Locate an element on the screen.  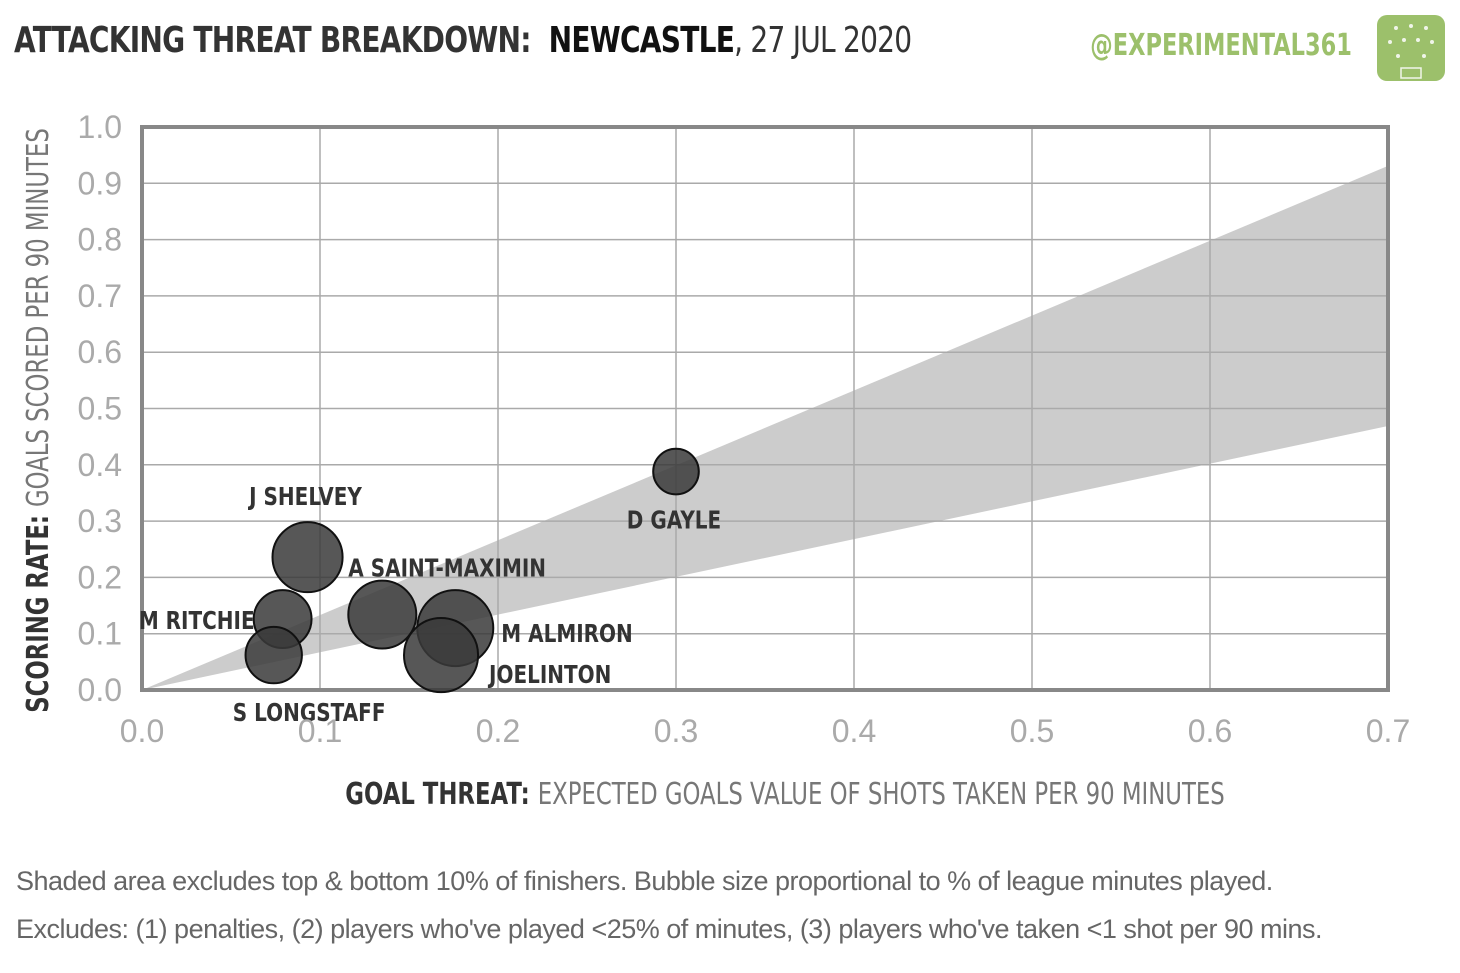
player-label: S LONGSTAFF is located at coordinates (309, 713).